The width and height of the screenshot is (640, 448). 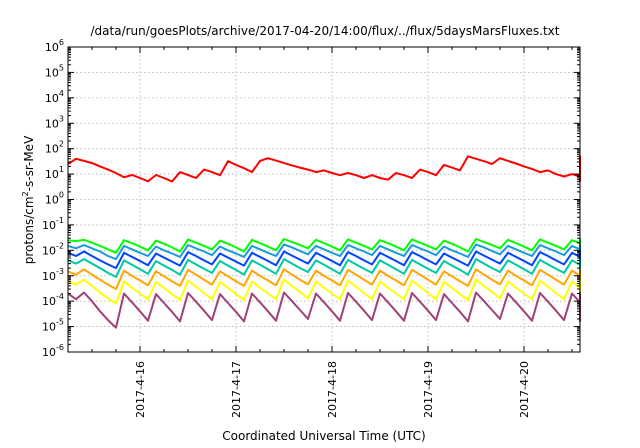 I want to click on y-tick-exponent: -6, so click(x=60, y=347).